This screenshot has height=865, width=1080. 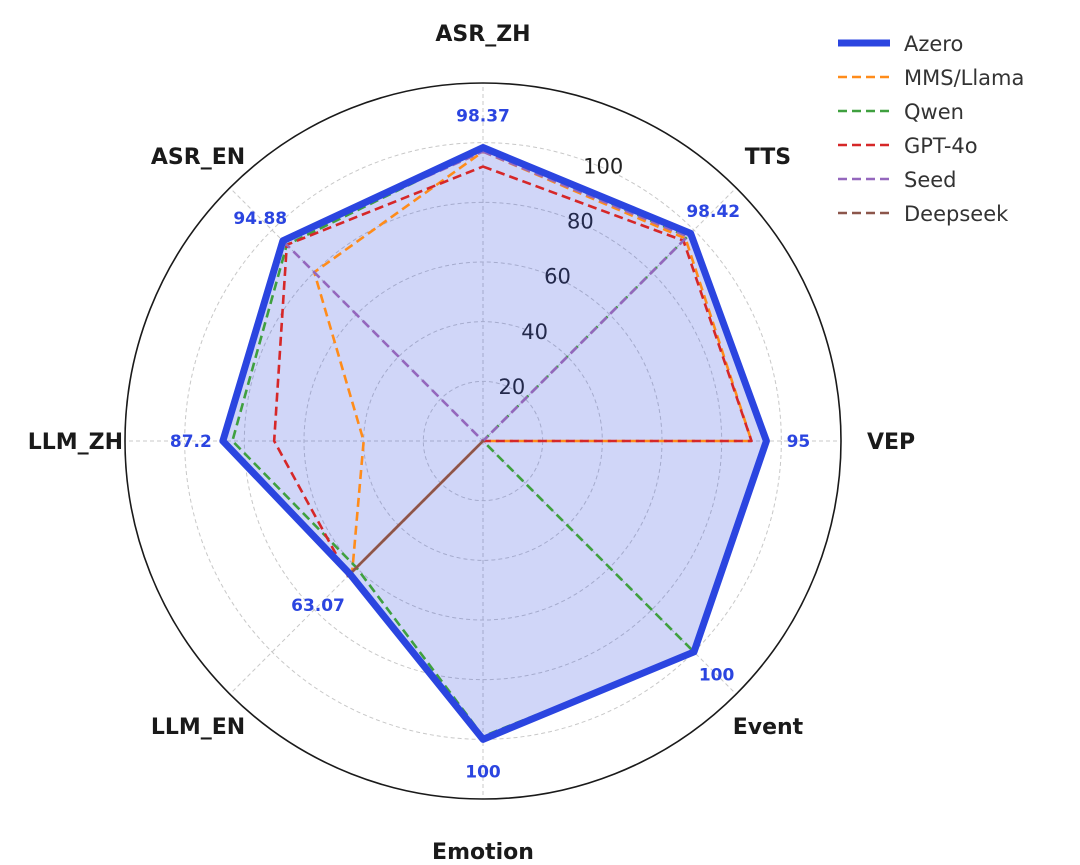 What do you see at coordinates (717, 676) in the screenshot?
I see `data-label-event: 100` at bounding box center [717, 676].